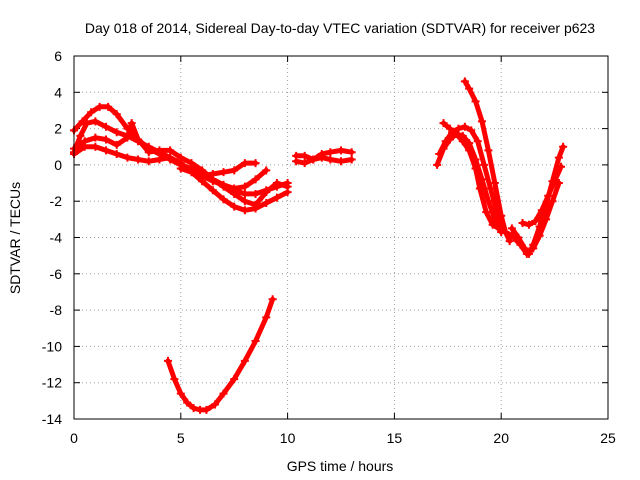  What do you see at coordinates (608, 438) in the screenshot?
I see `x-tick-label: 25` at bounding box center [608, 438].